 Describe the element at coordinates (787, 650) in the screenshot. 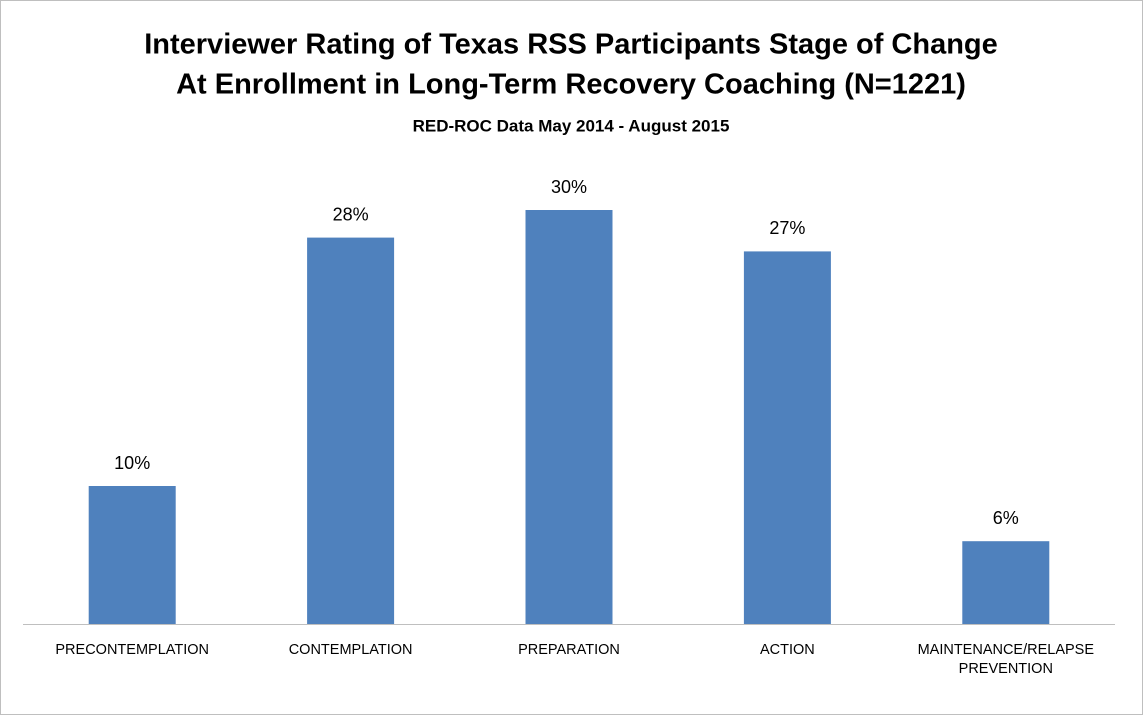

I see `x-tick-label: ACTION` at that location.